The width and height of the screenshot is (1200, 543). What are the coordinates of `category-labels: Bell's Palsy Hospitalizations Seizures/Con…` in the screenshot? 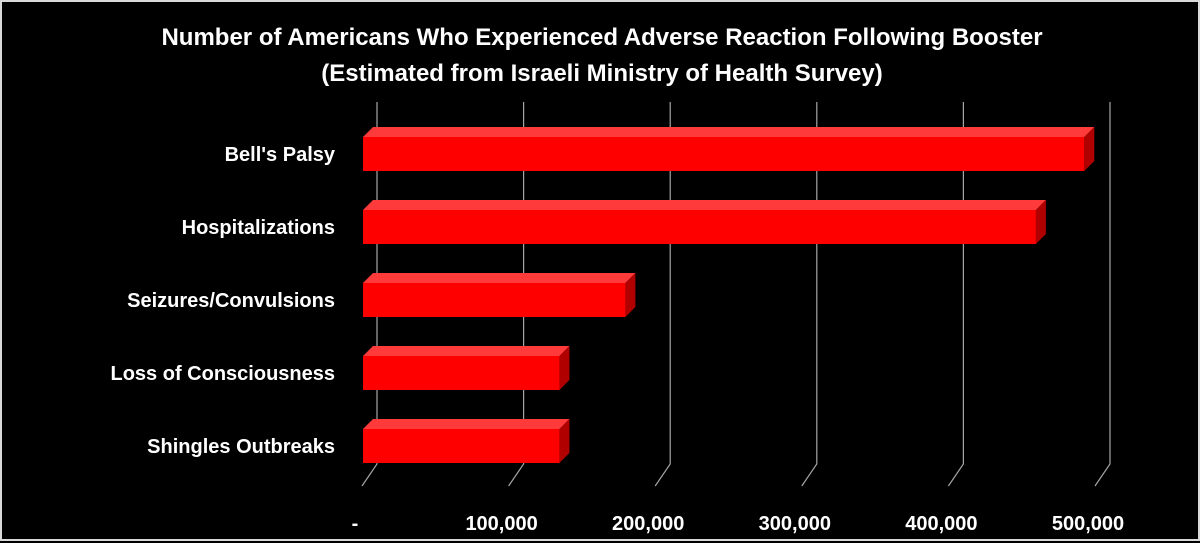 It's located at (223, 301).